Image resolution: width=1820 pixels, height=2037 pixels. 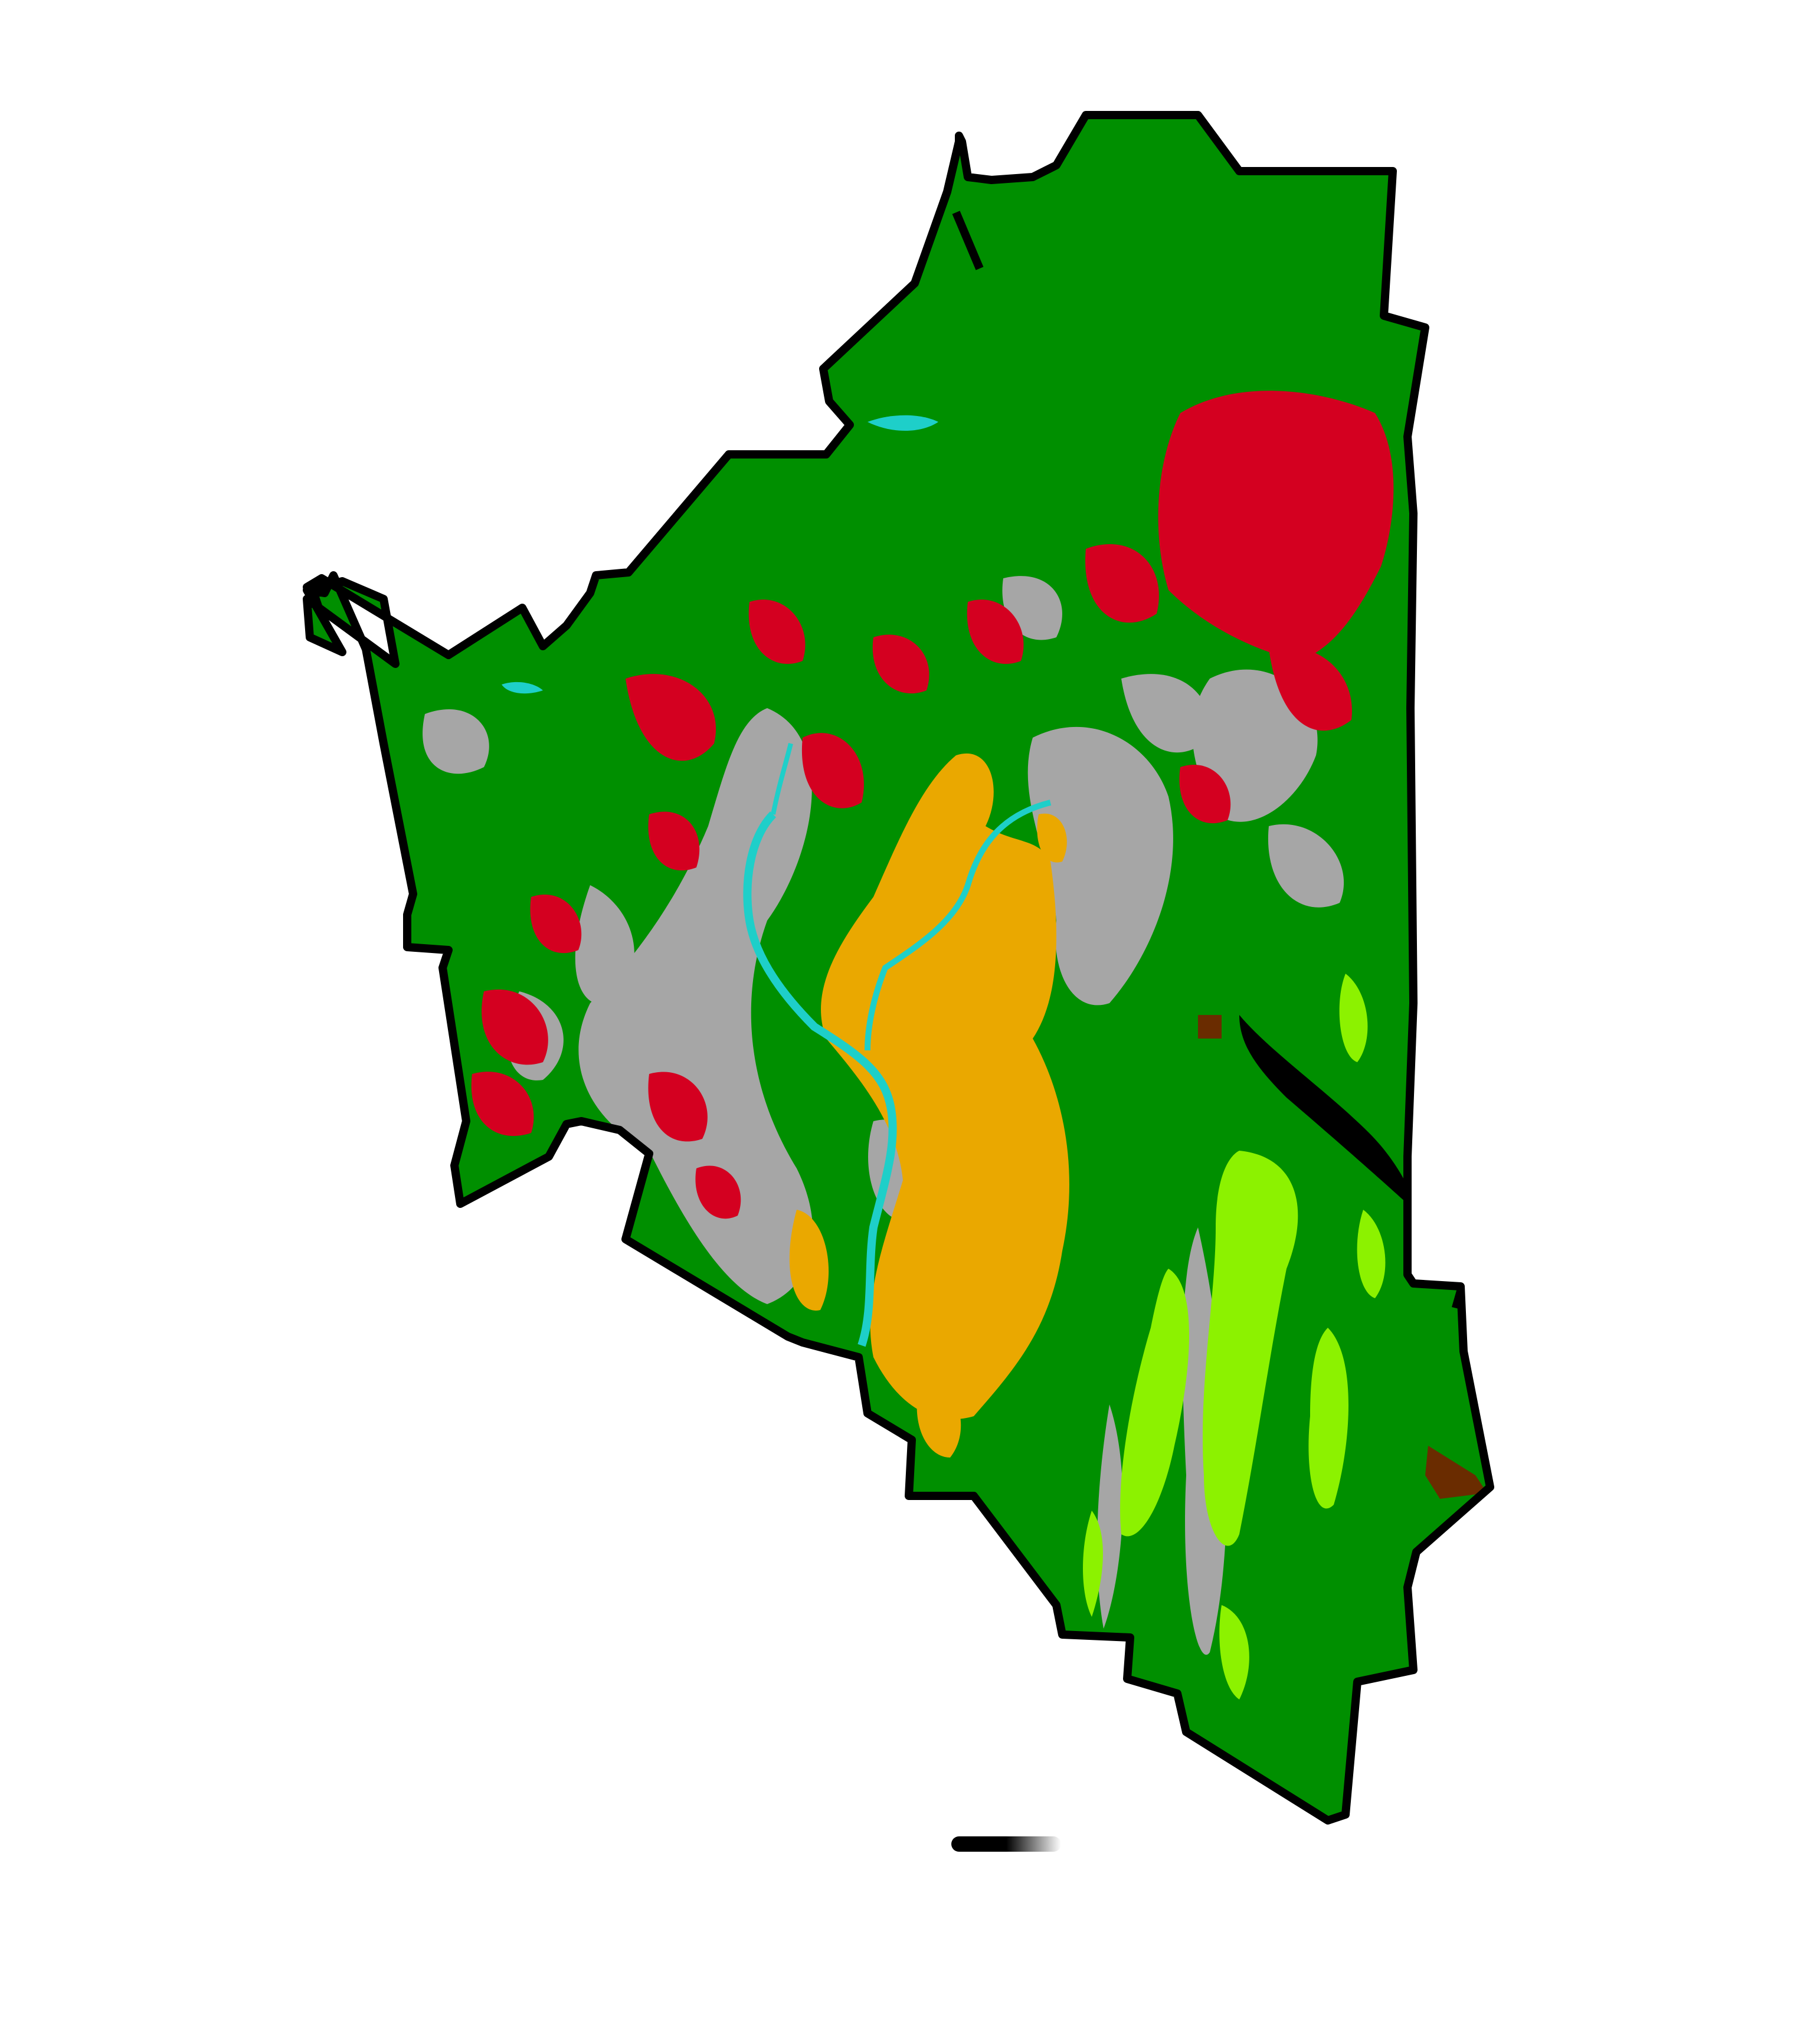 I want to click on water-class-area, so click(x=897, y=1045).